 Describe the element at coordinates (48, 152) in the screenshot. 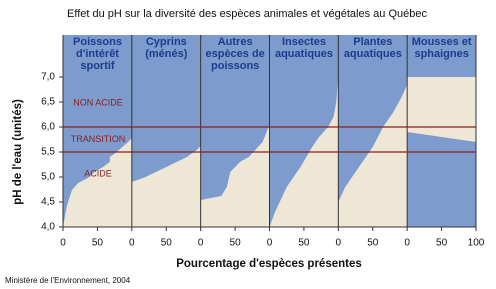

I see `y-tick-label: 5,5` at that location.